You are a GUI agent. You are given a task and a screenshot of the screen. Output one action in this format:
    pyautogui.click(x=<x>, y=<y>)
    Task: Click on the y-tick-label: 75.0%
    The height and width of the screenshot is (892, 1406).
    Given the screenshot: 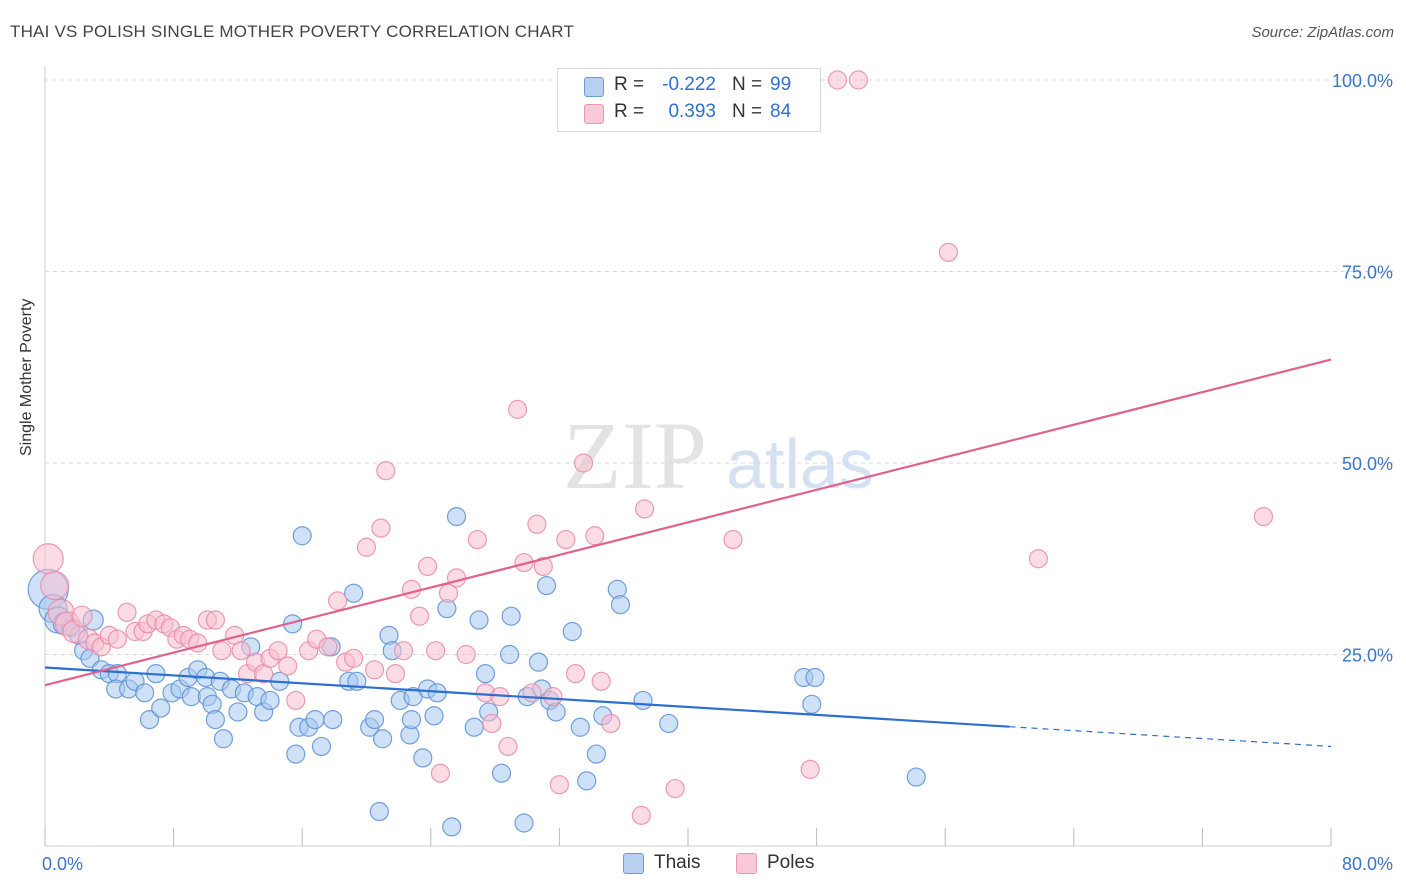 What is the action you would take?
    pyautogui.click(x=1367, y=273)
    